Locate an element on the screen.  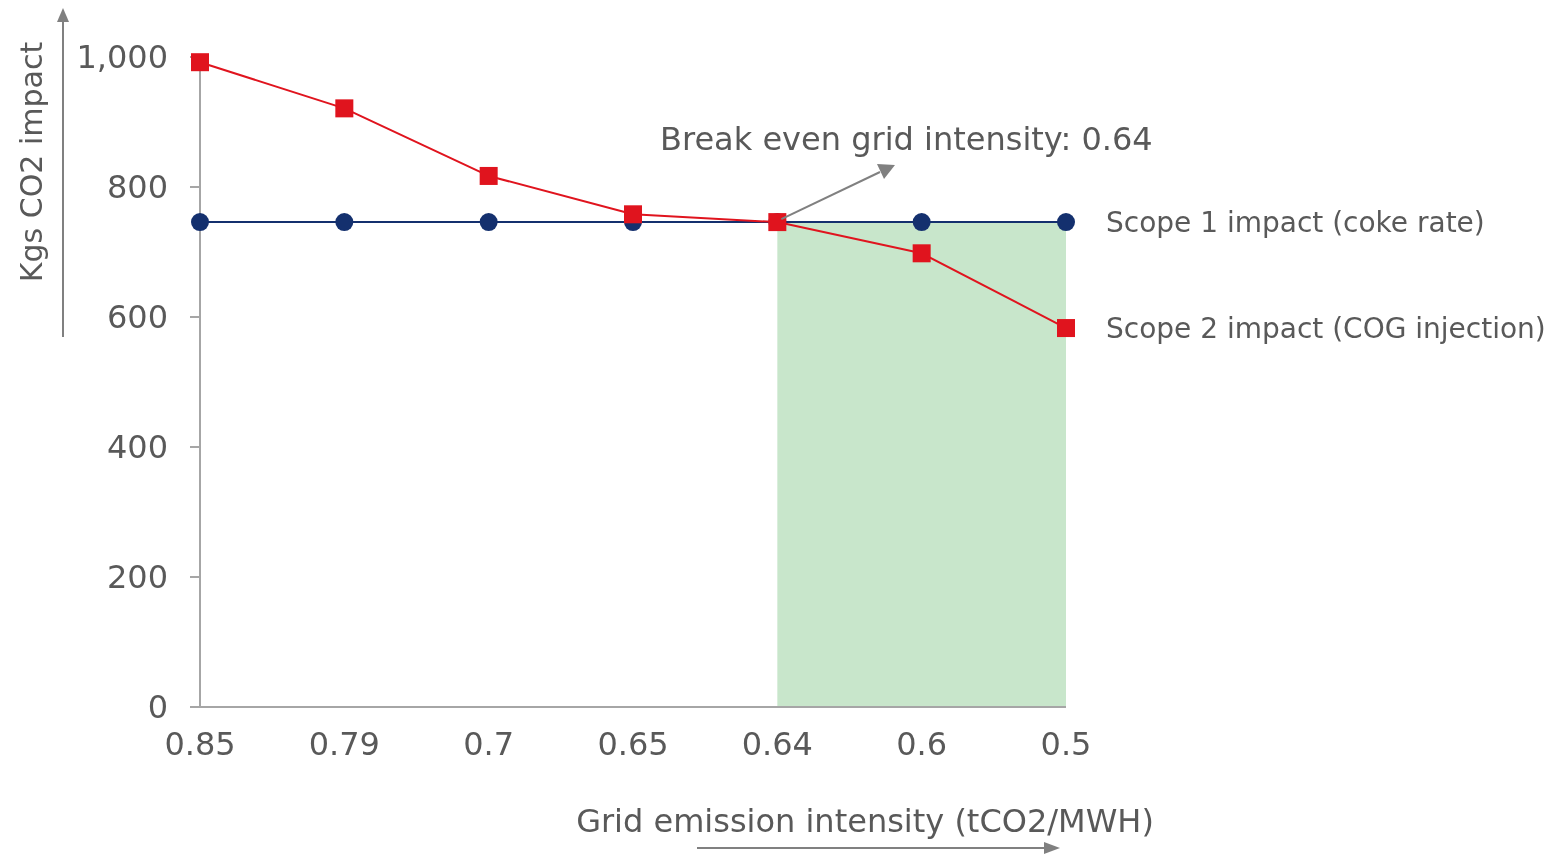
x-tick-label: 0.6 is located at coordinates (922, 744).